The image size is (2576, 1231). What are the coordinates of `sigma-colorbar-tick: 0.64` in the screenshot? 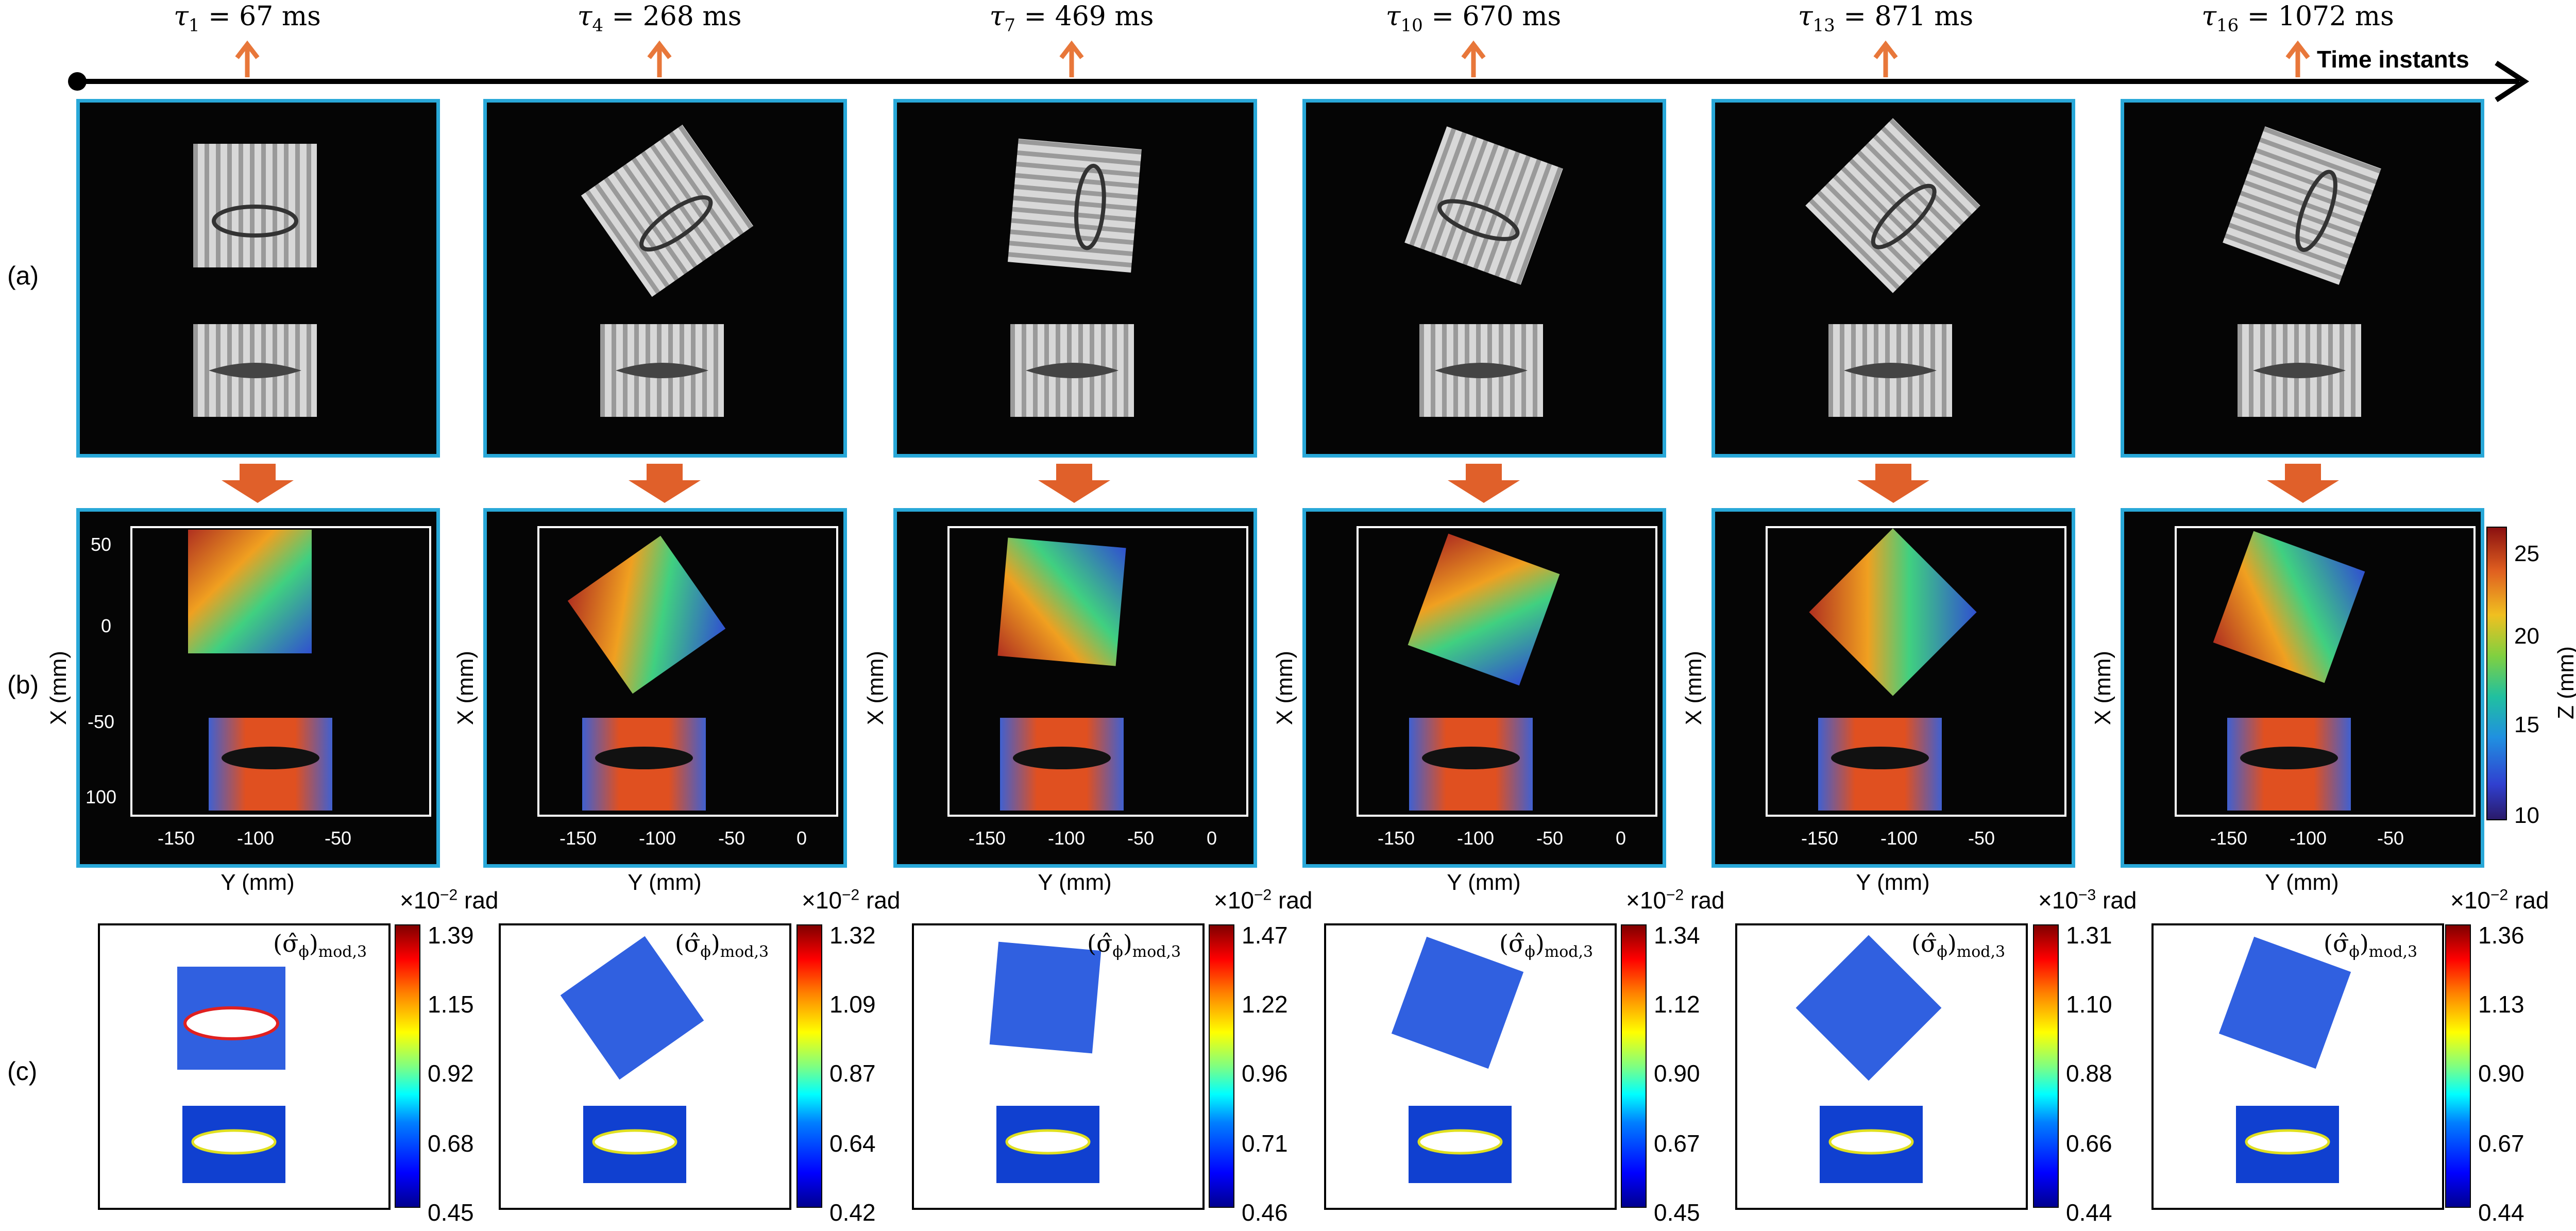 It's located at (852, 1143).